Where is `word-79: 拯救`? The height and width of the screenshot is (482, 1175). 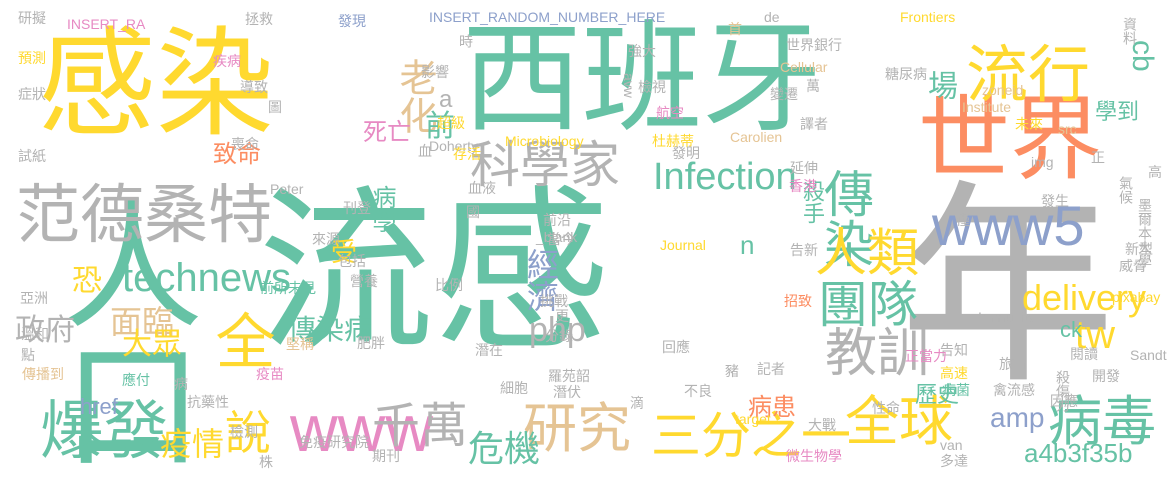
word-79: 拯救 is located at coordinates (259, 20).